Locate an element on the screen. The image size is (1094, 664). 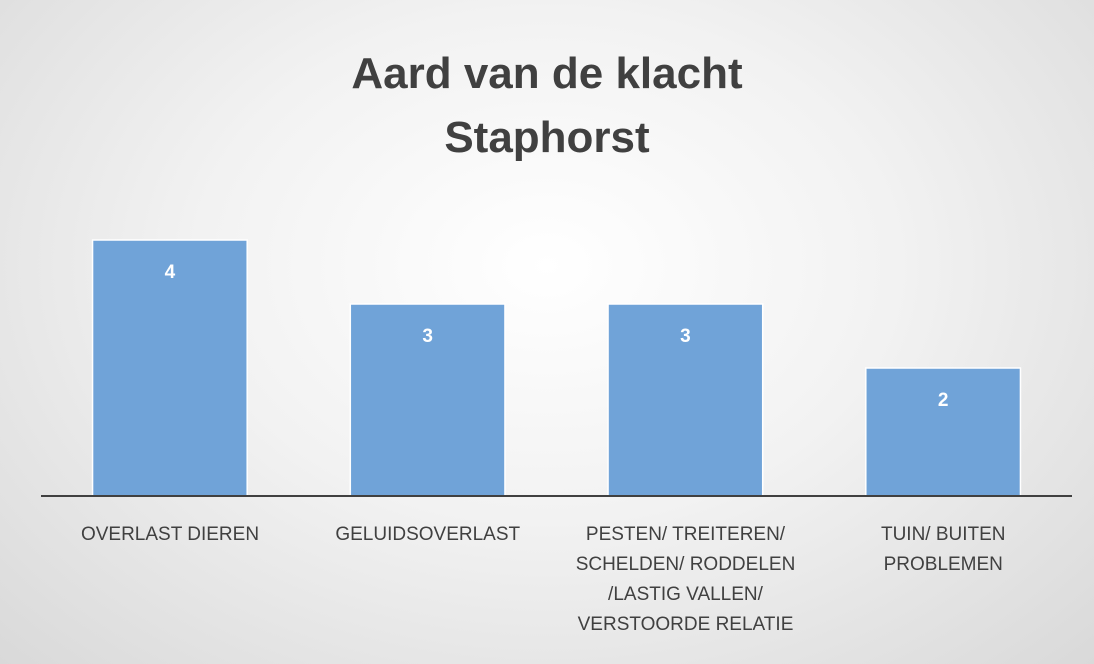
x-tick-label: OVERLAST DIEREN is located at coordinates (170, 534).